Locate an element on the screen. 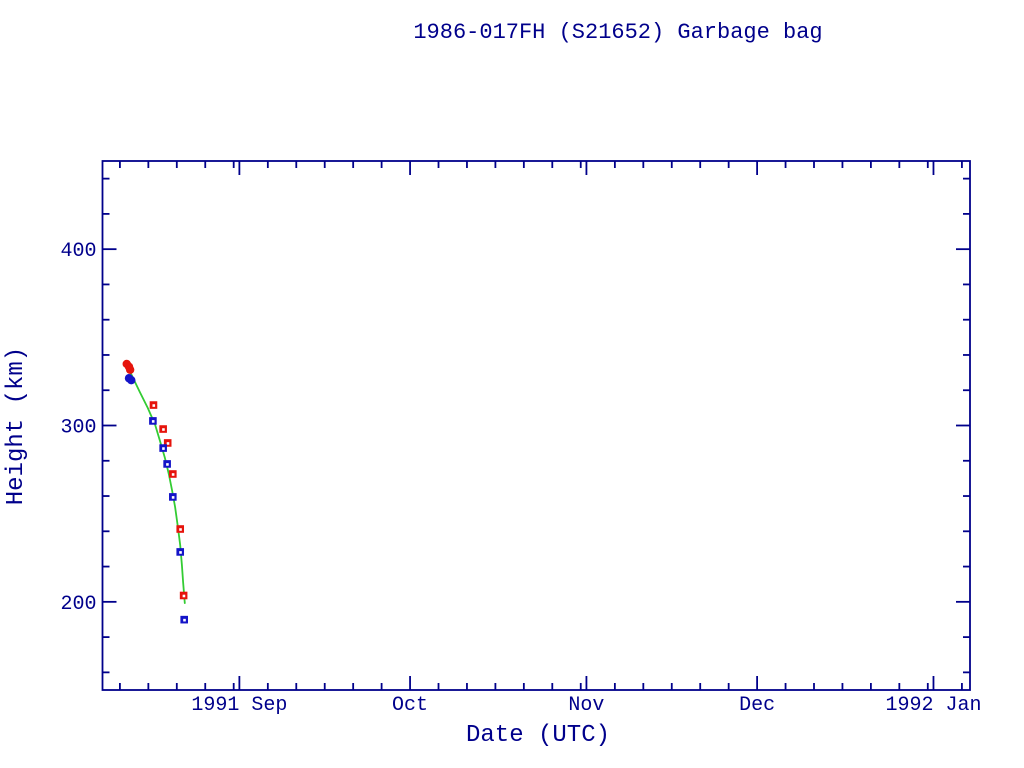 The image size is (1024, 768). x-tick-label: Dec is located at coordinates (757, 705).